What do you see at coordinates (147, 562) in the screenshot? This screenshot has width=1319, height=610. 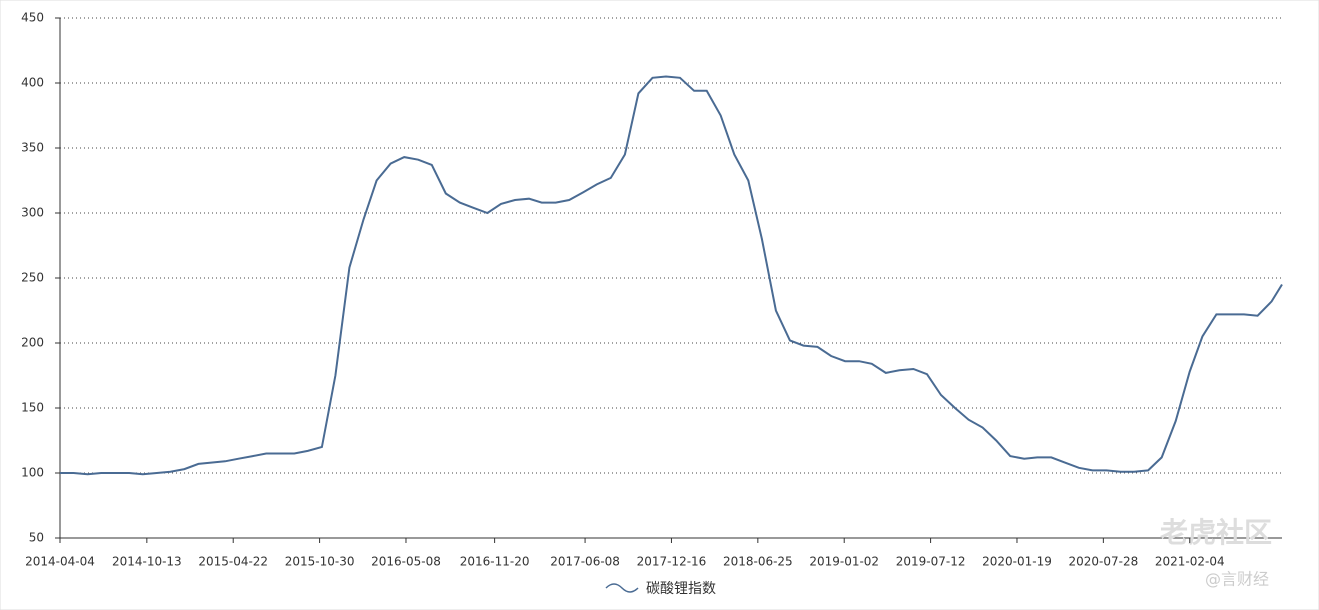 I see `x-tick-label: 2014-10-13` at bounding box center [147, 562].